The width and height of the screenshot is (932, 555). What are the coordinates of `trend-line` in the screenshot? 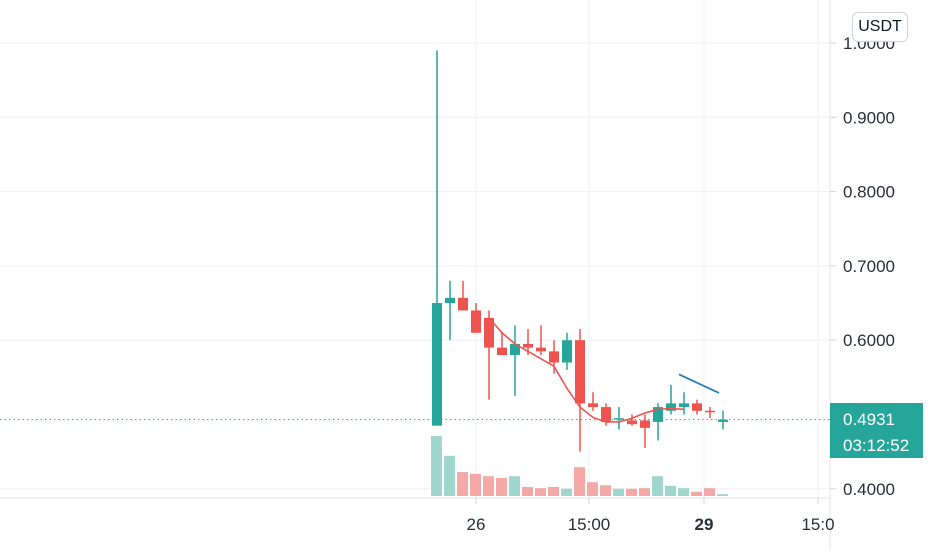 It's located at (699, 383).